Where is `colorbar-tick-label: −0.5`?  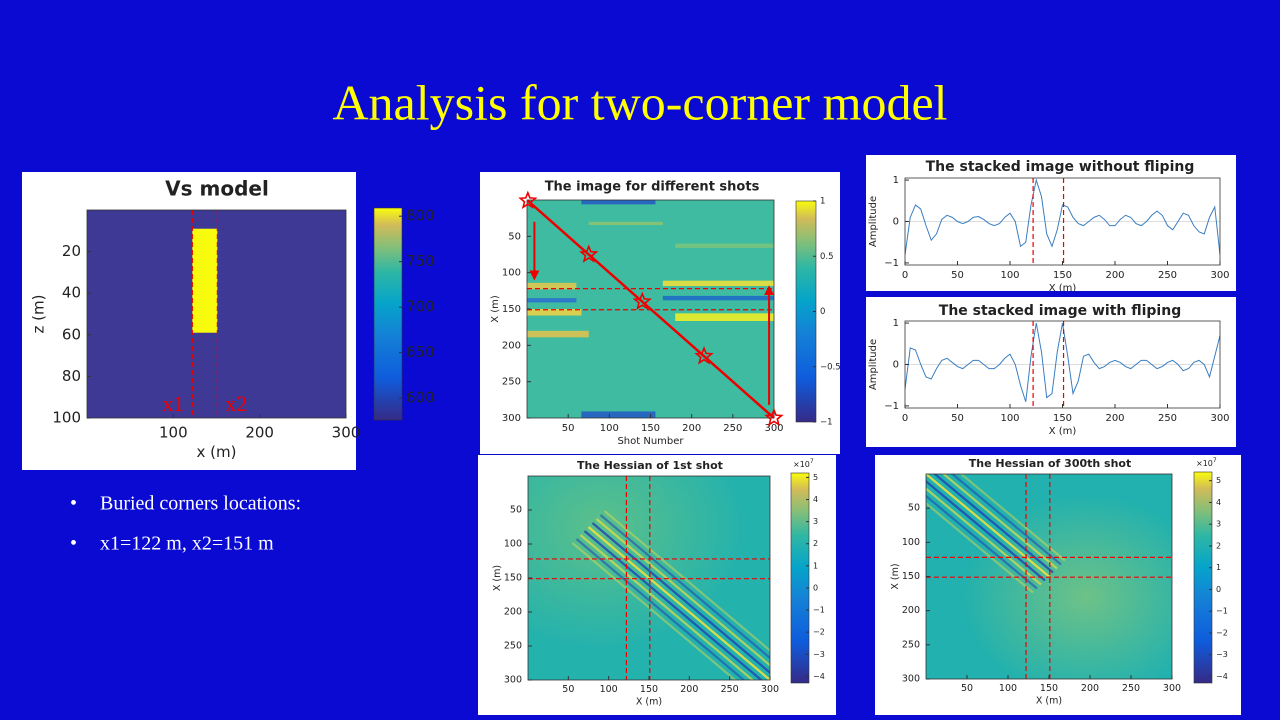 colorbar-tick-label: −0.5 is located at coordinates (830, 367).